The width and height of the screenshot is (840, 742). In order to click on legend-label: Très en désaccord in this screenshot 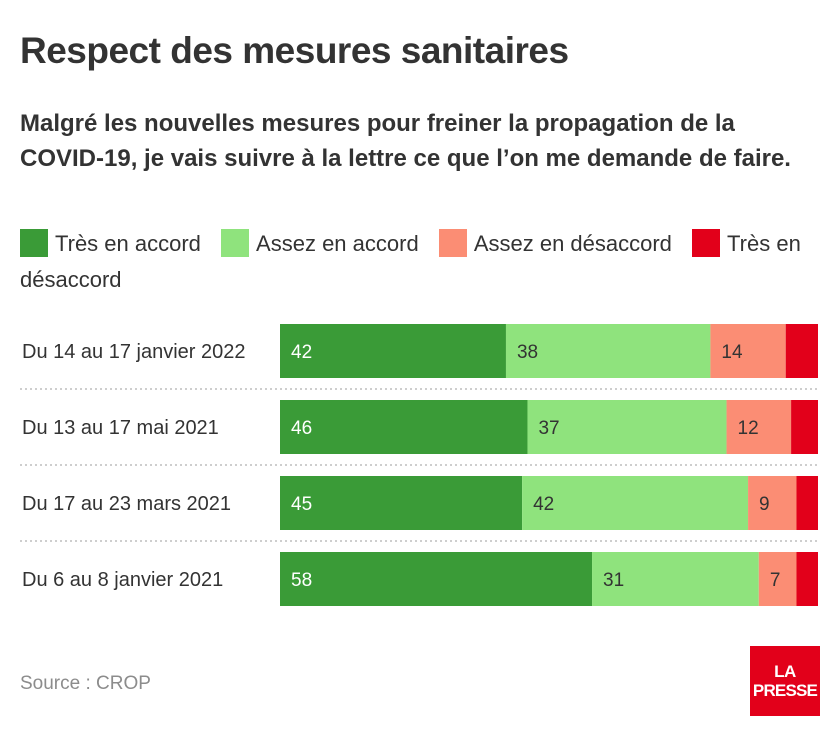, I will do `click(410, 261)`.